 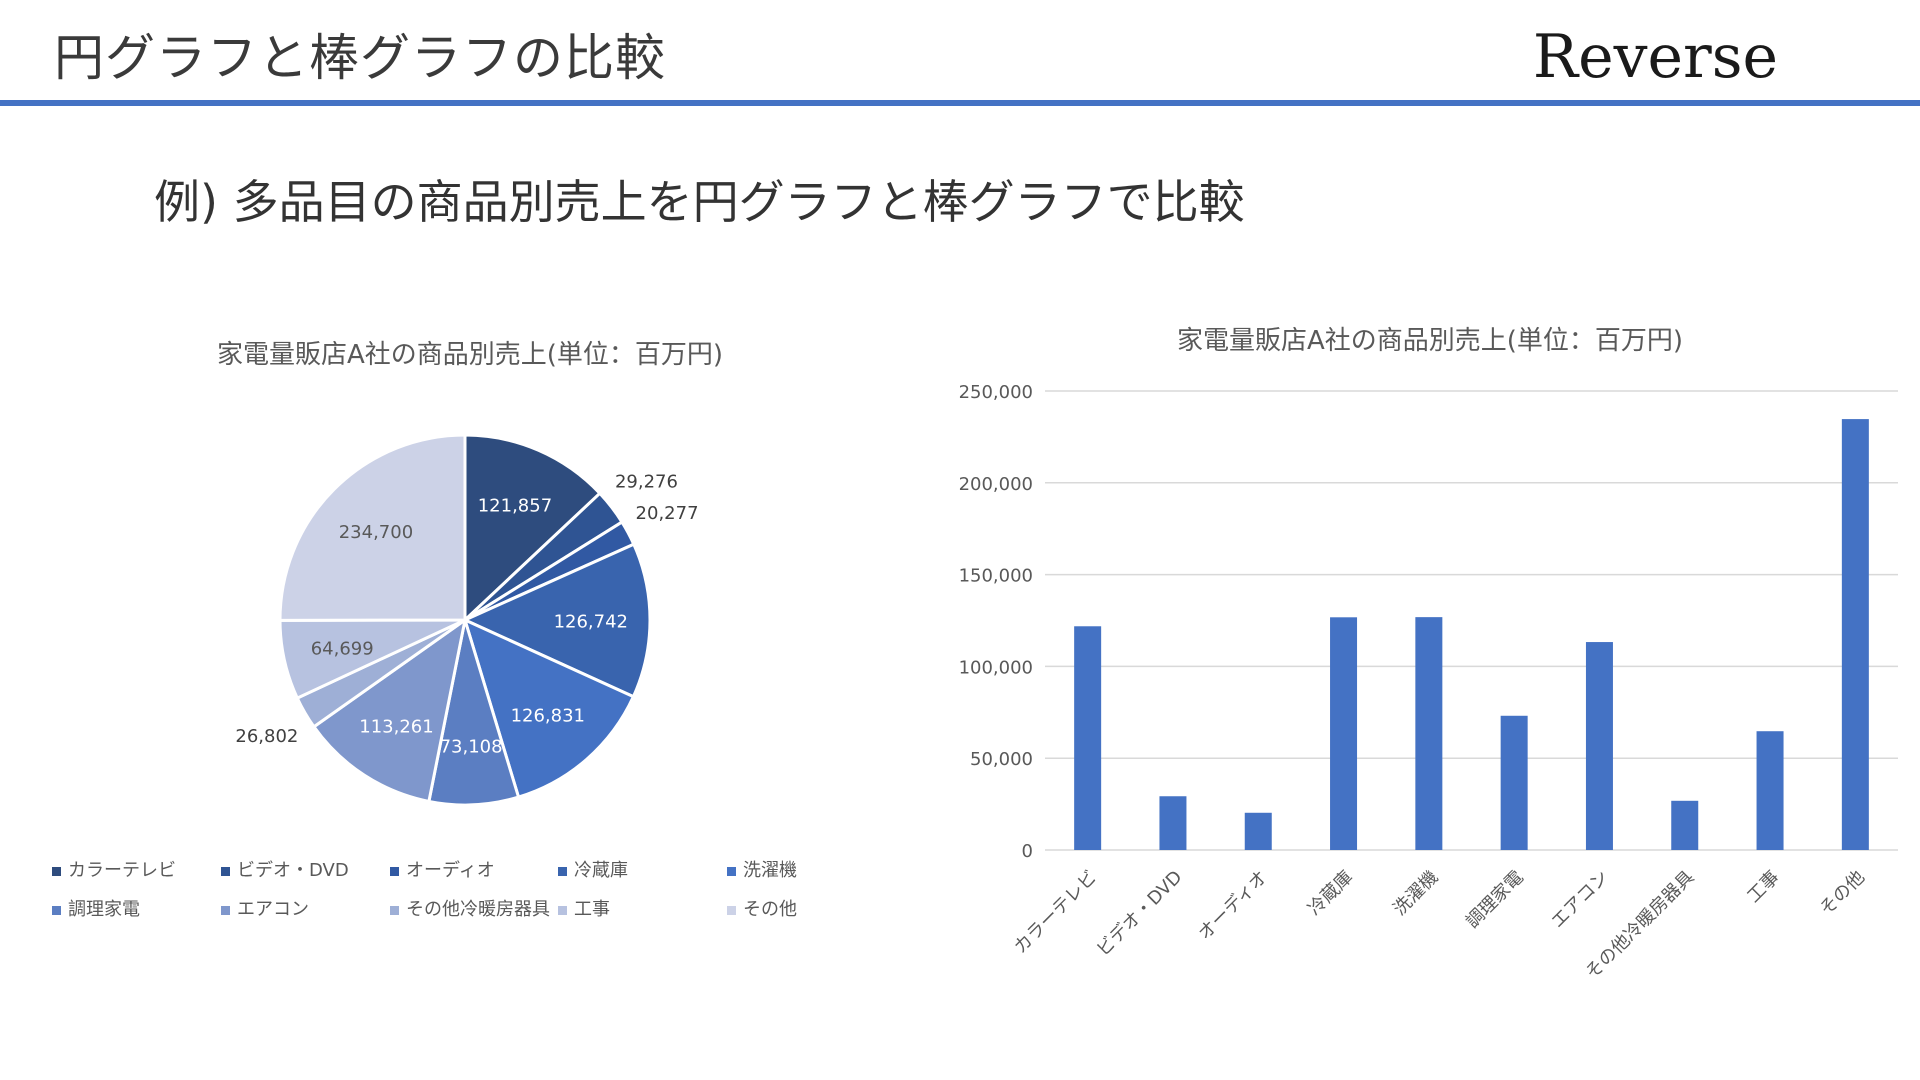 What do you see at coordinates (1140, 914) in the screenshot?
I see `x-tick-label: ビデオ・DVD` at bounding box center [1140, 914].